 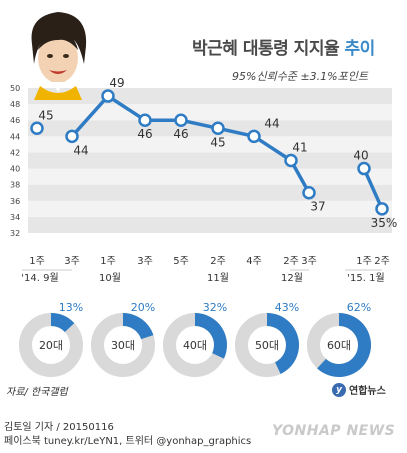 What do you see at coordinates (359, 307) in the screenshot?
I see `donut-value-label: 62%` at bounding box center [359, 307].